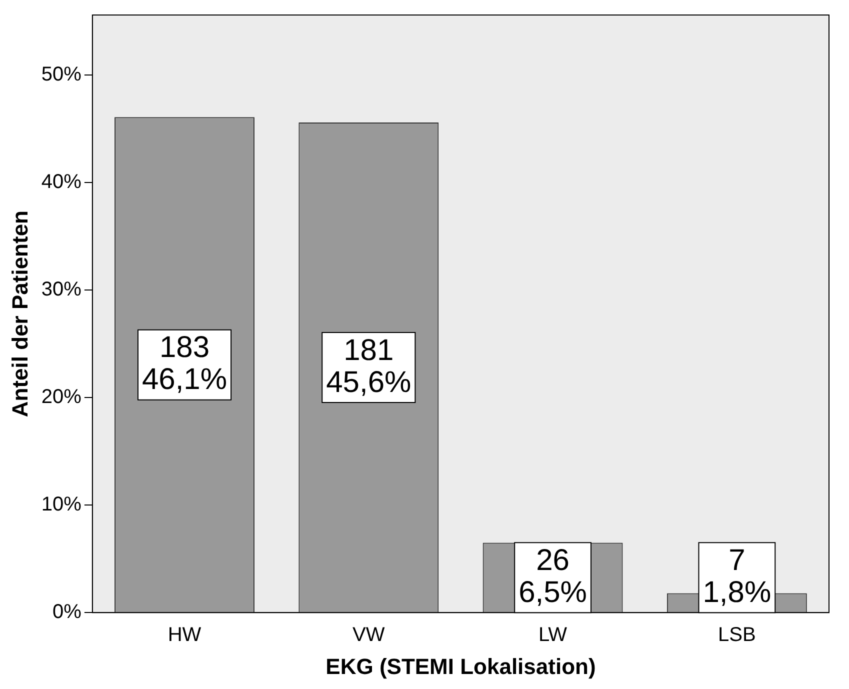  Describe the element at coordinates (61, 182) in the screenshot. I see `y-tick-label: 40%` at that location.